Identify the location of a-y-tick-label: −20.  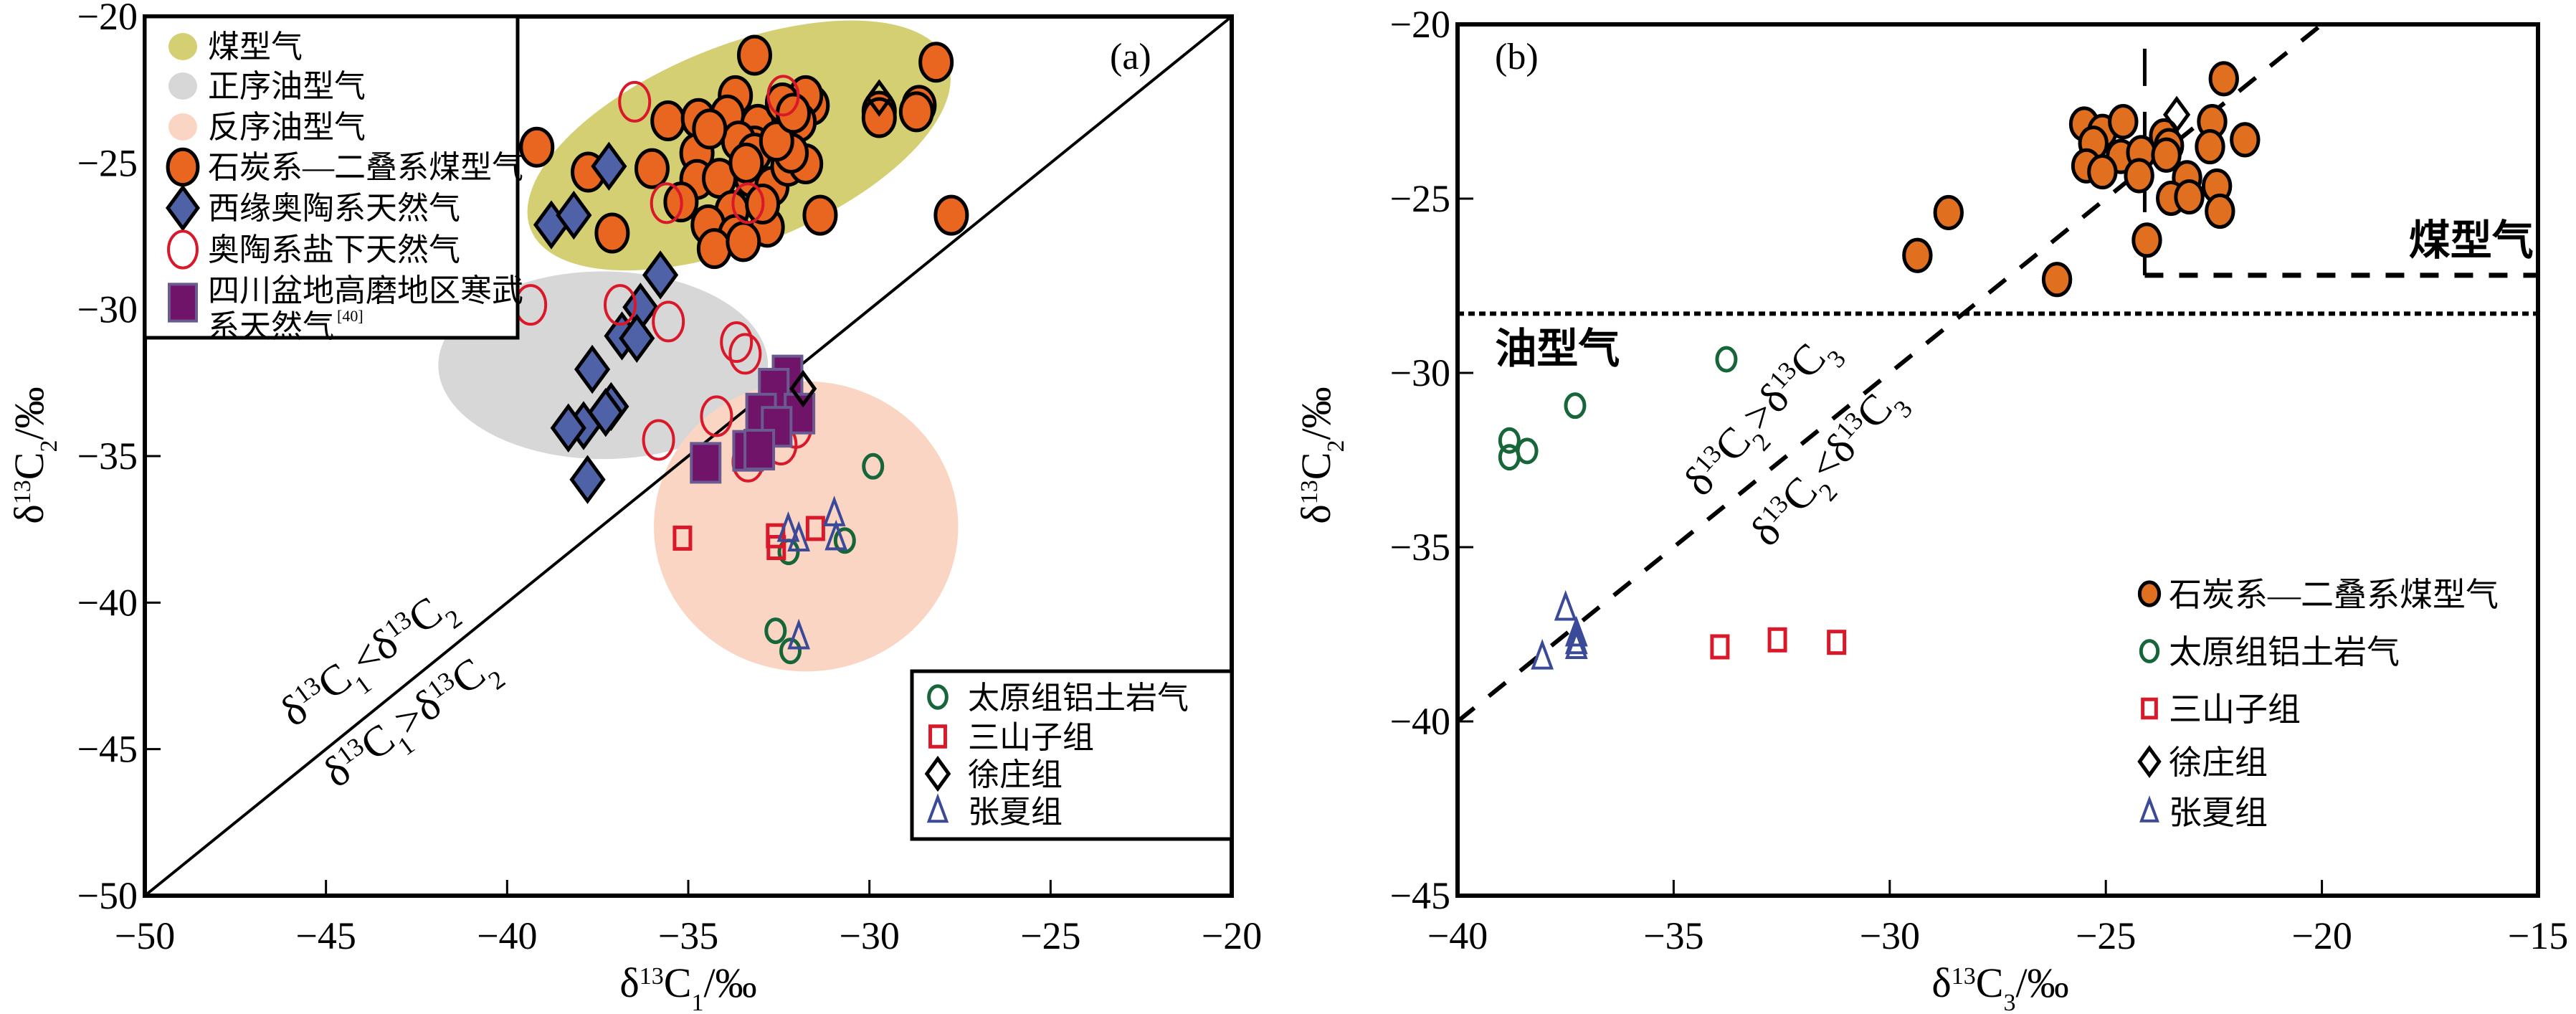
(108, 19).